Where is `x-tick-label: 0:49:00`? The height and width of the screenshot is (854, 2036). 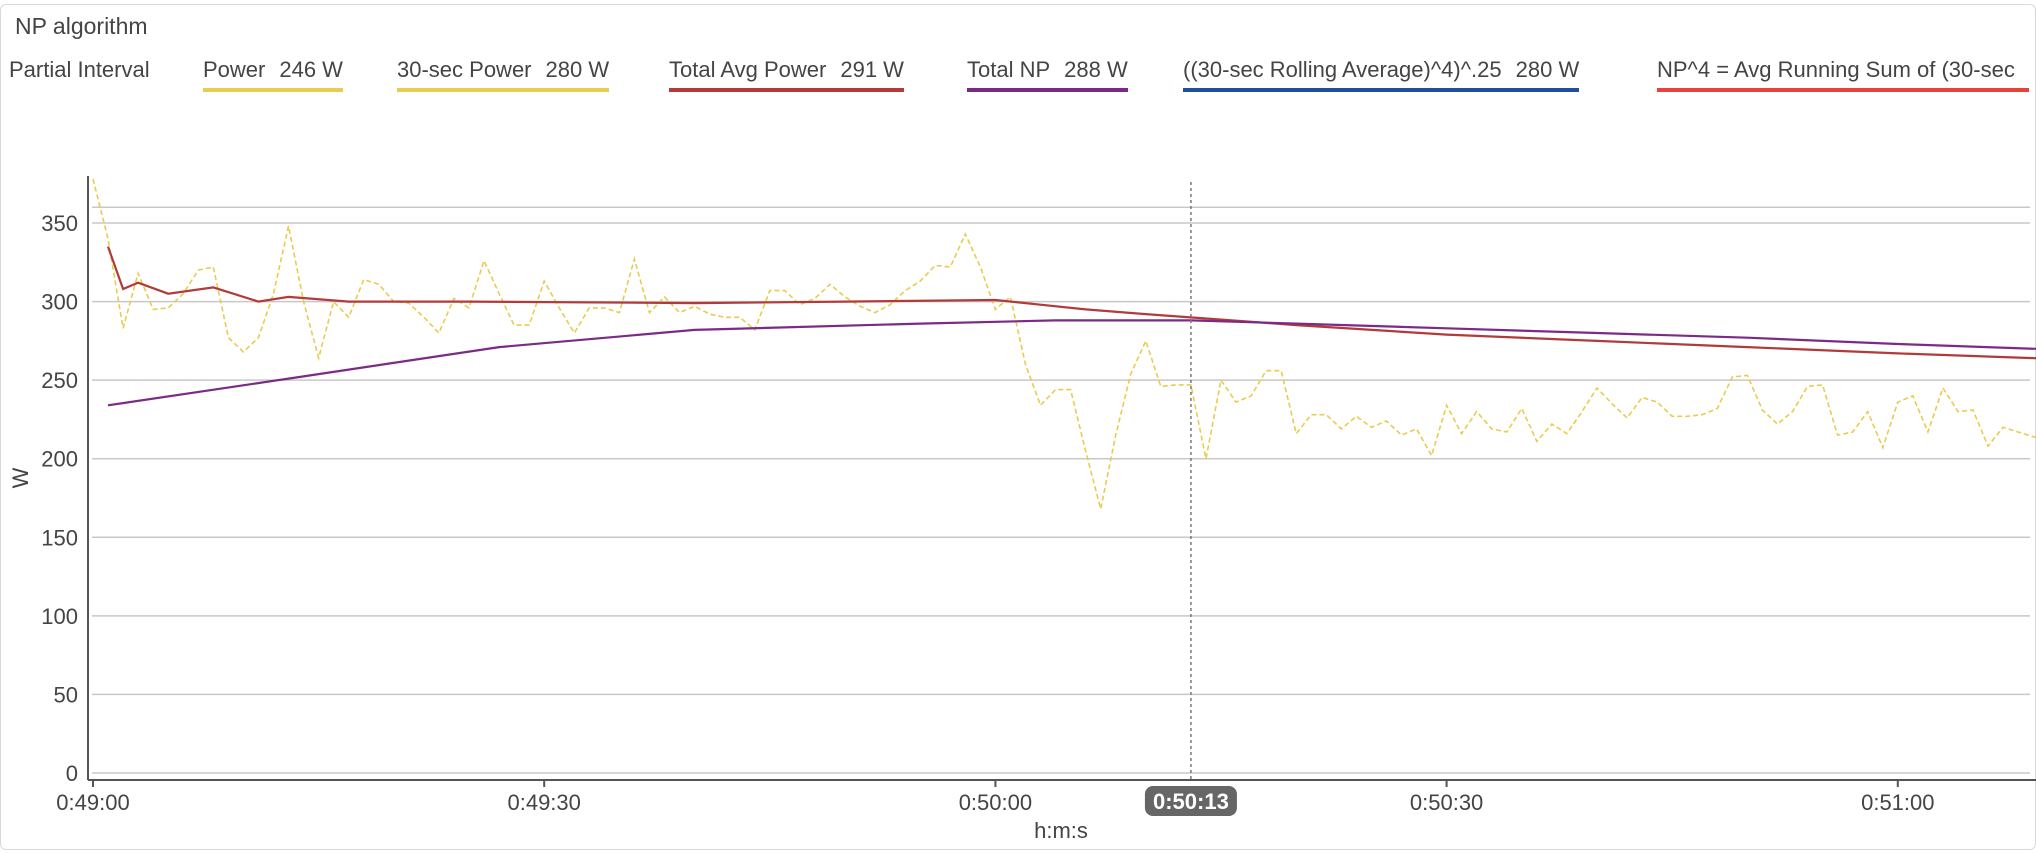 x-tick-label: 0:49:00 is located at coordinates (92, 802).